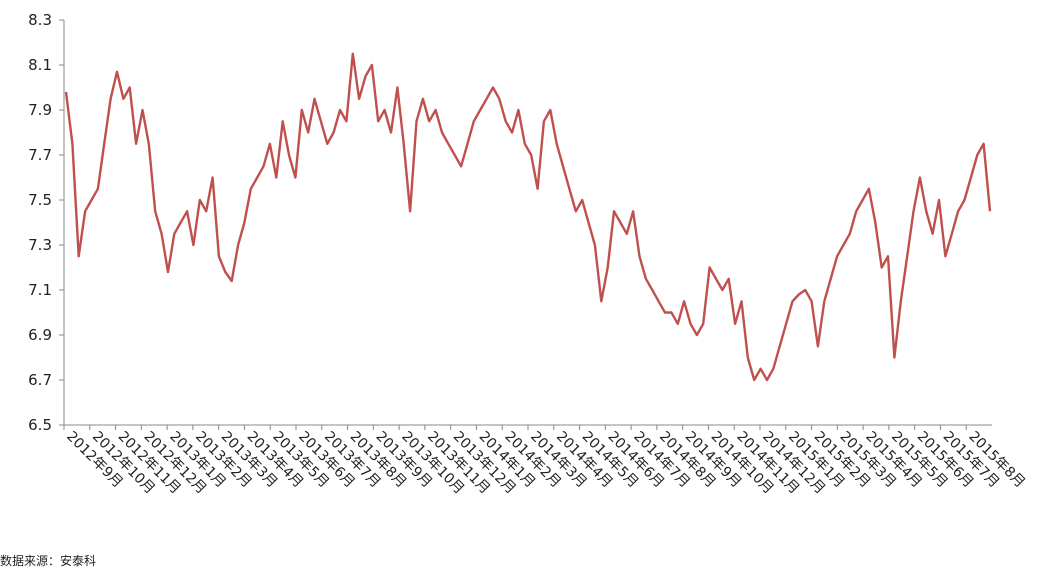 The image size is (1039, 569). What do you see at coordinates (40, 380) in the screenshot?
I see `y-tick-label: 6.7` at bounding box center [40, 380].